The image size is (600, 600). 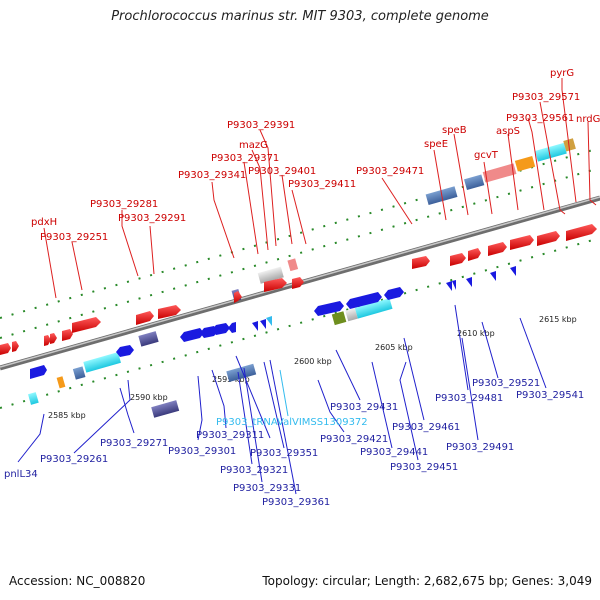 What do you see at coordinates (124, 204) in the screenshot?
I see `gene-label: P9303_29281` at bounding box center [124, 204].